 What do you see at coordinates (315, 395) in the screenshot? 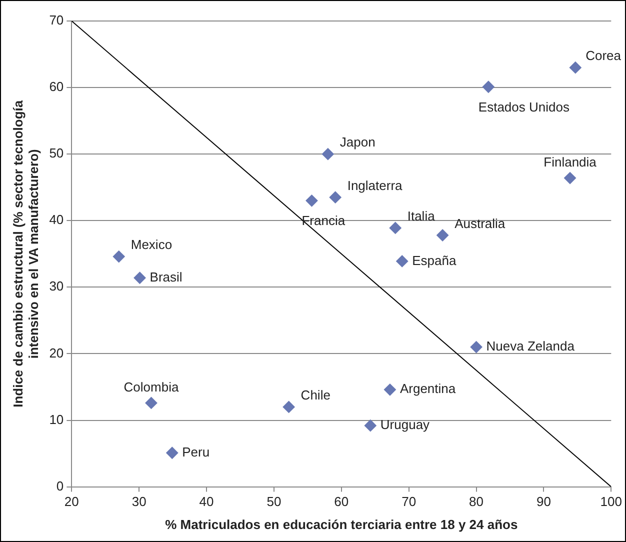
I see `annotation: Chile` at bounding box center [315, 395].